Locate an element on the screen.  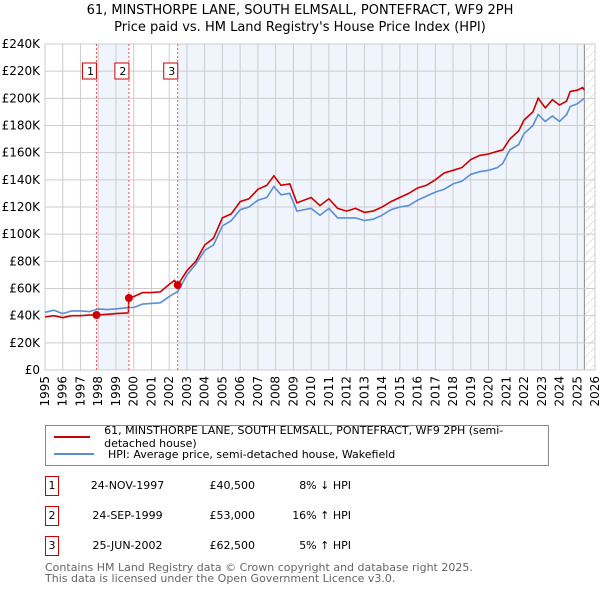
x-tick-label: 2004 is located at coordinates (205, 391).